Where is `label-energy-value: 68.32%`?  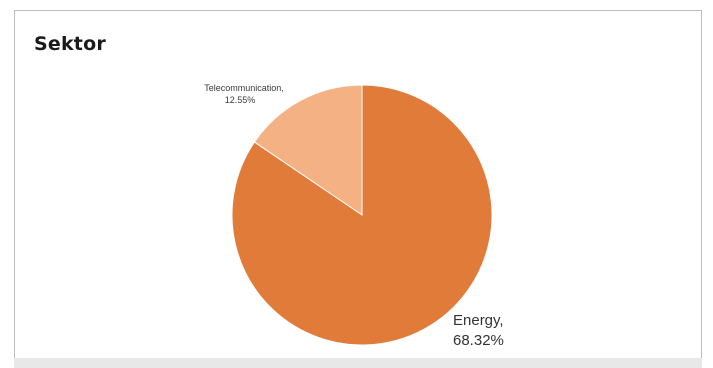 label-energy-value: 68.32% is located at coordinates (478, 340).